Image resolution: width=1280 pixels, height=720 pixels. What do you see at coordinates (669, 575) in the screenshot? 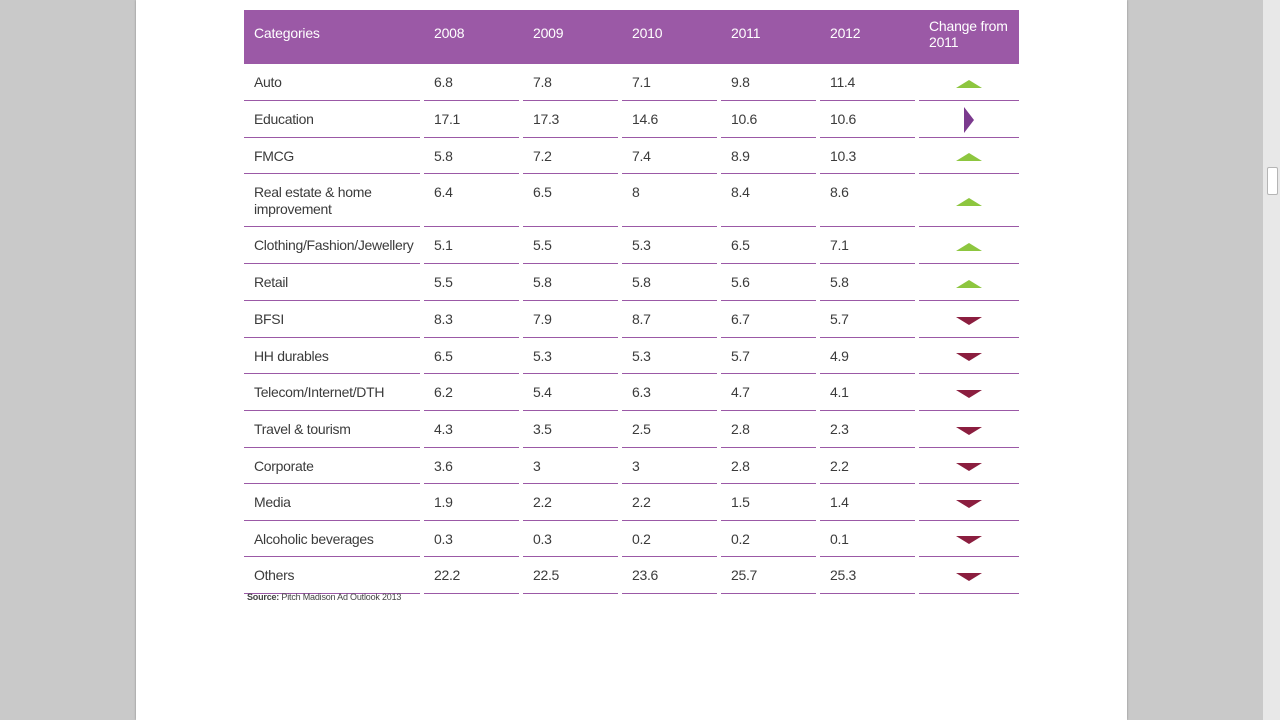
I see `value-2010: 23.6` at bounding box center [669, 575].